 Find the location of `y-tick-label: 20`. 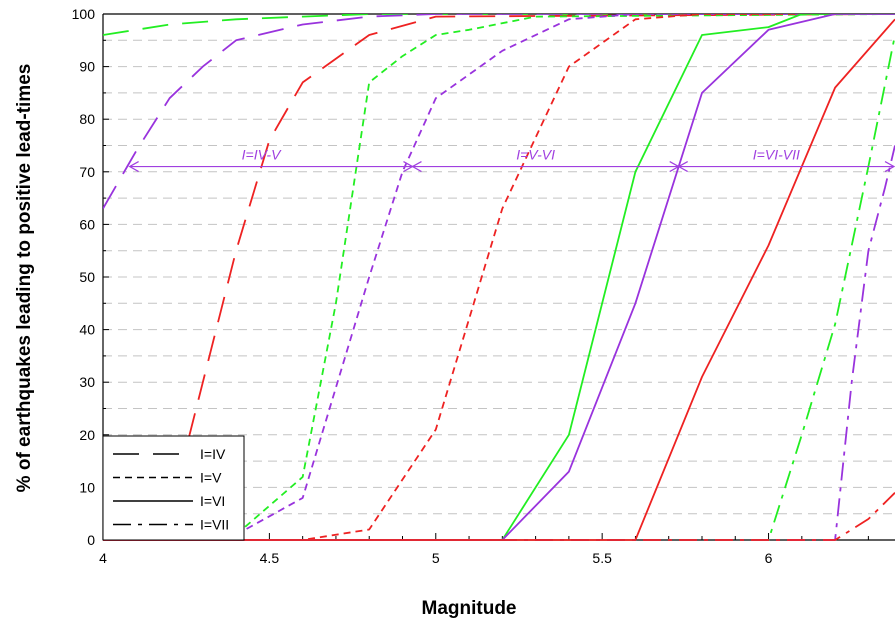

y-tick-label: 20 is located at coordinates (87, 435).